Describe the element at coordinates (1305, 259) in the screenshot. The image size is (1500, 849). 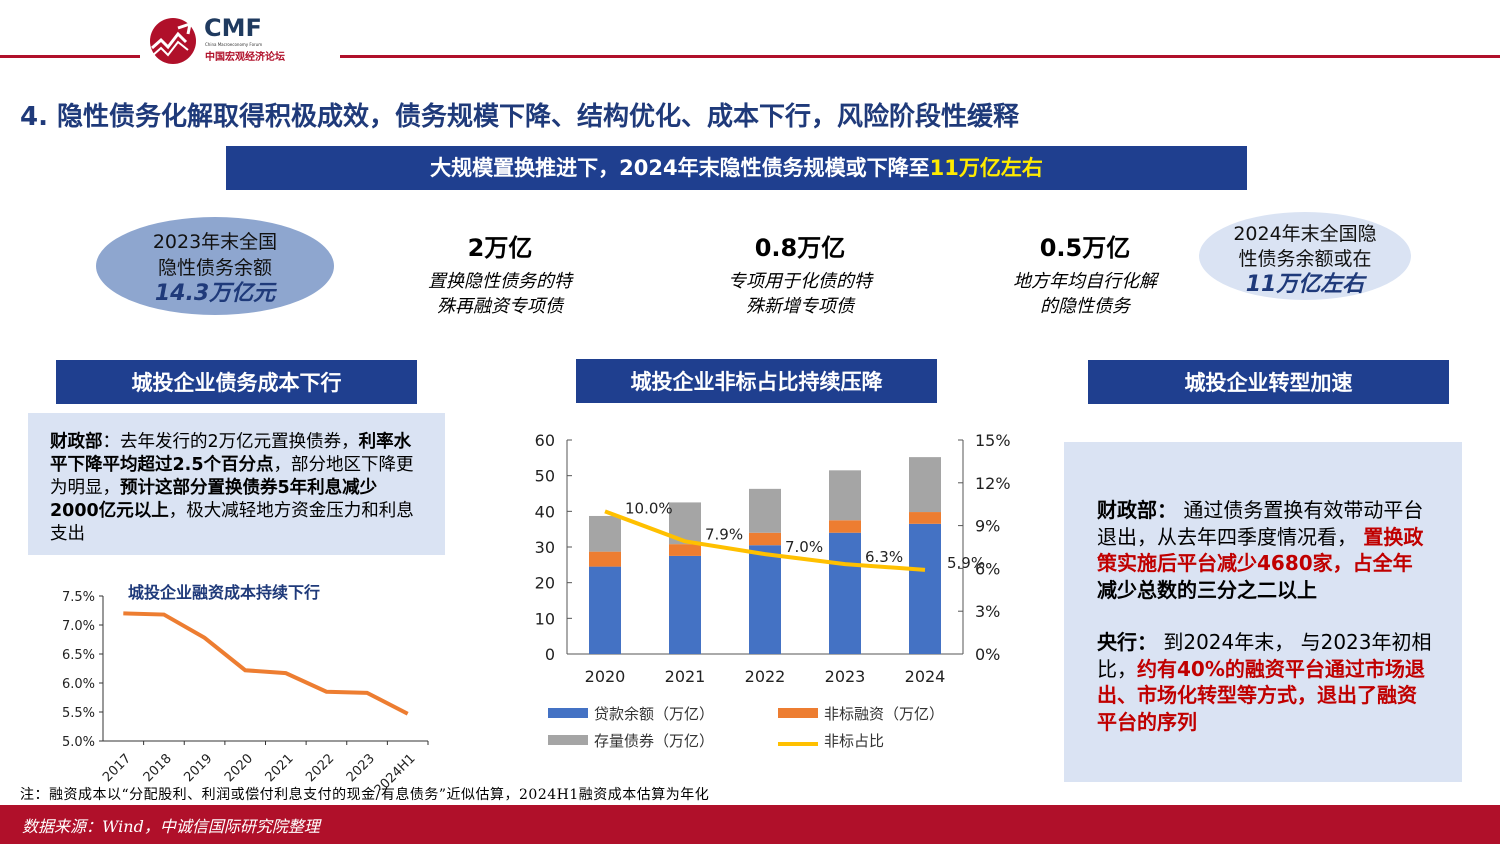
I see `oval-line: 性债务余额或在` at that location.